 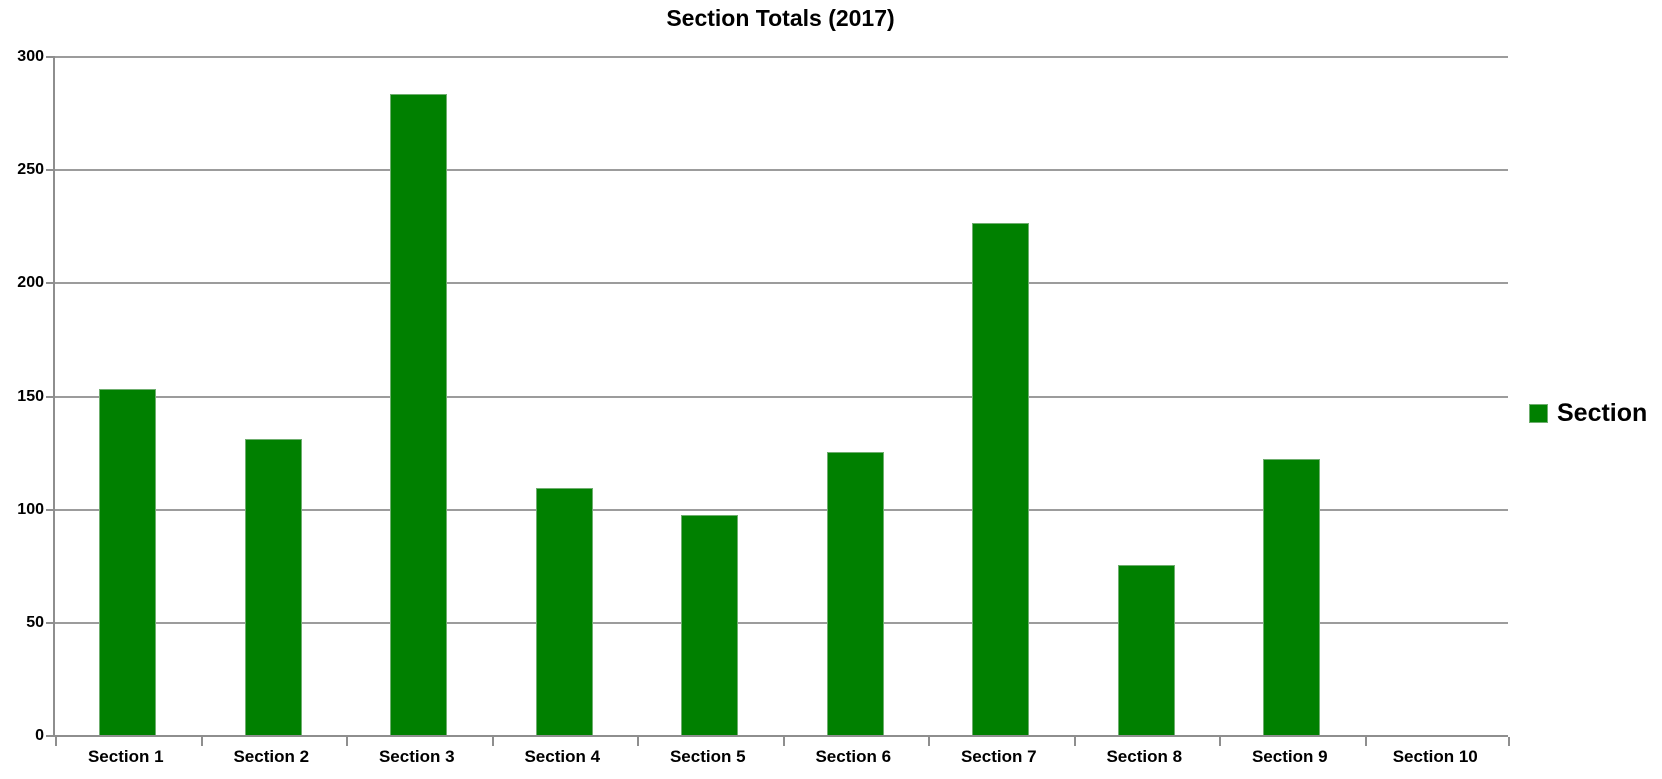 I want to click on x-tick-label: Section 6, so click(x=853, y=756).